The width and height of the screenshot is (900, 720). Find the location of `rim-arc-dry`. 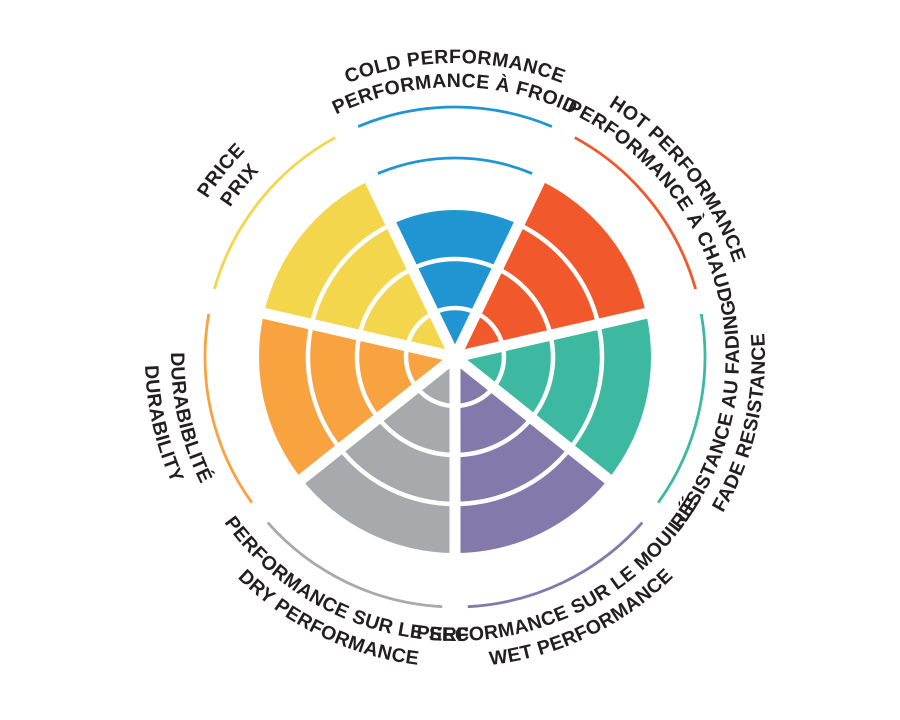

rim-arc-dry is located at coordinates (354, 565).